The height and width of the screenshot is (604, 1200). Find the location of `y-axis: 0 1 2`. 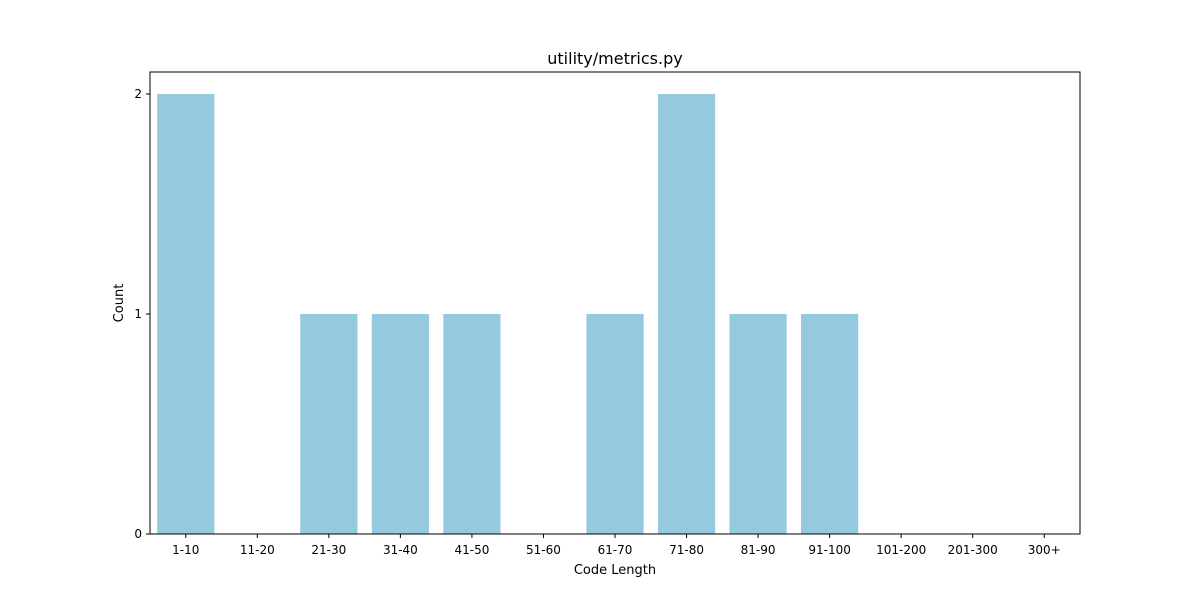

y-axis: 0 1 2 is located at coordinates (142, 314).